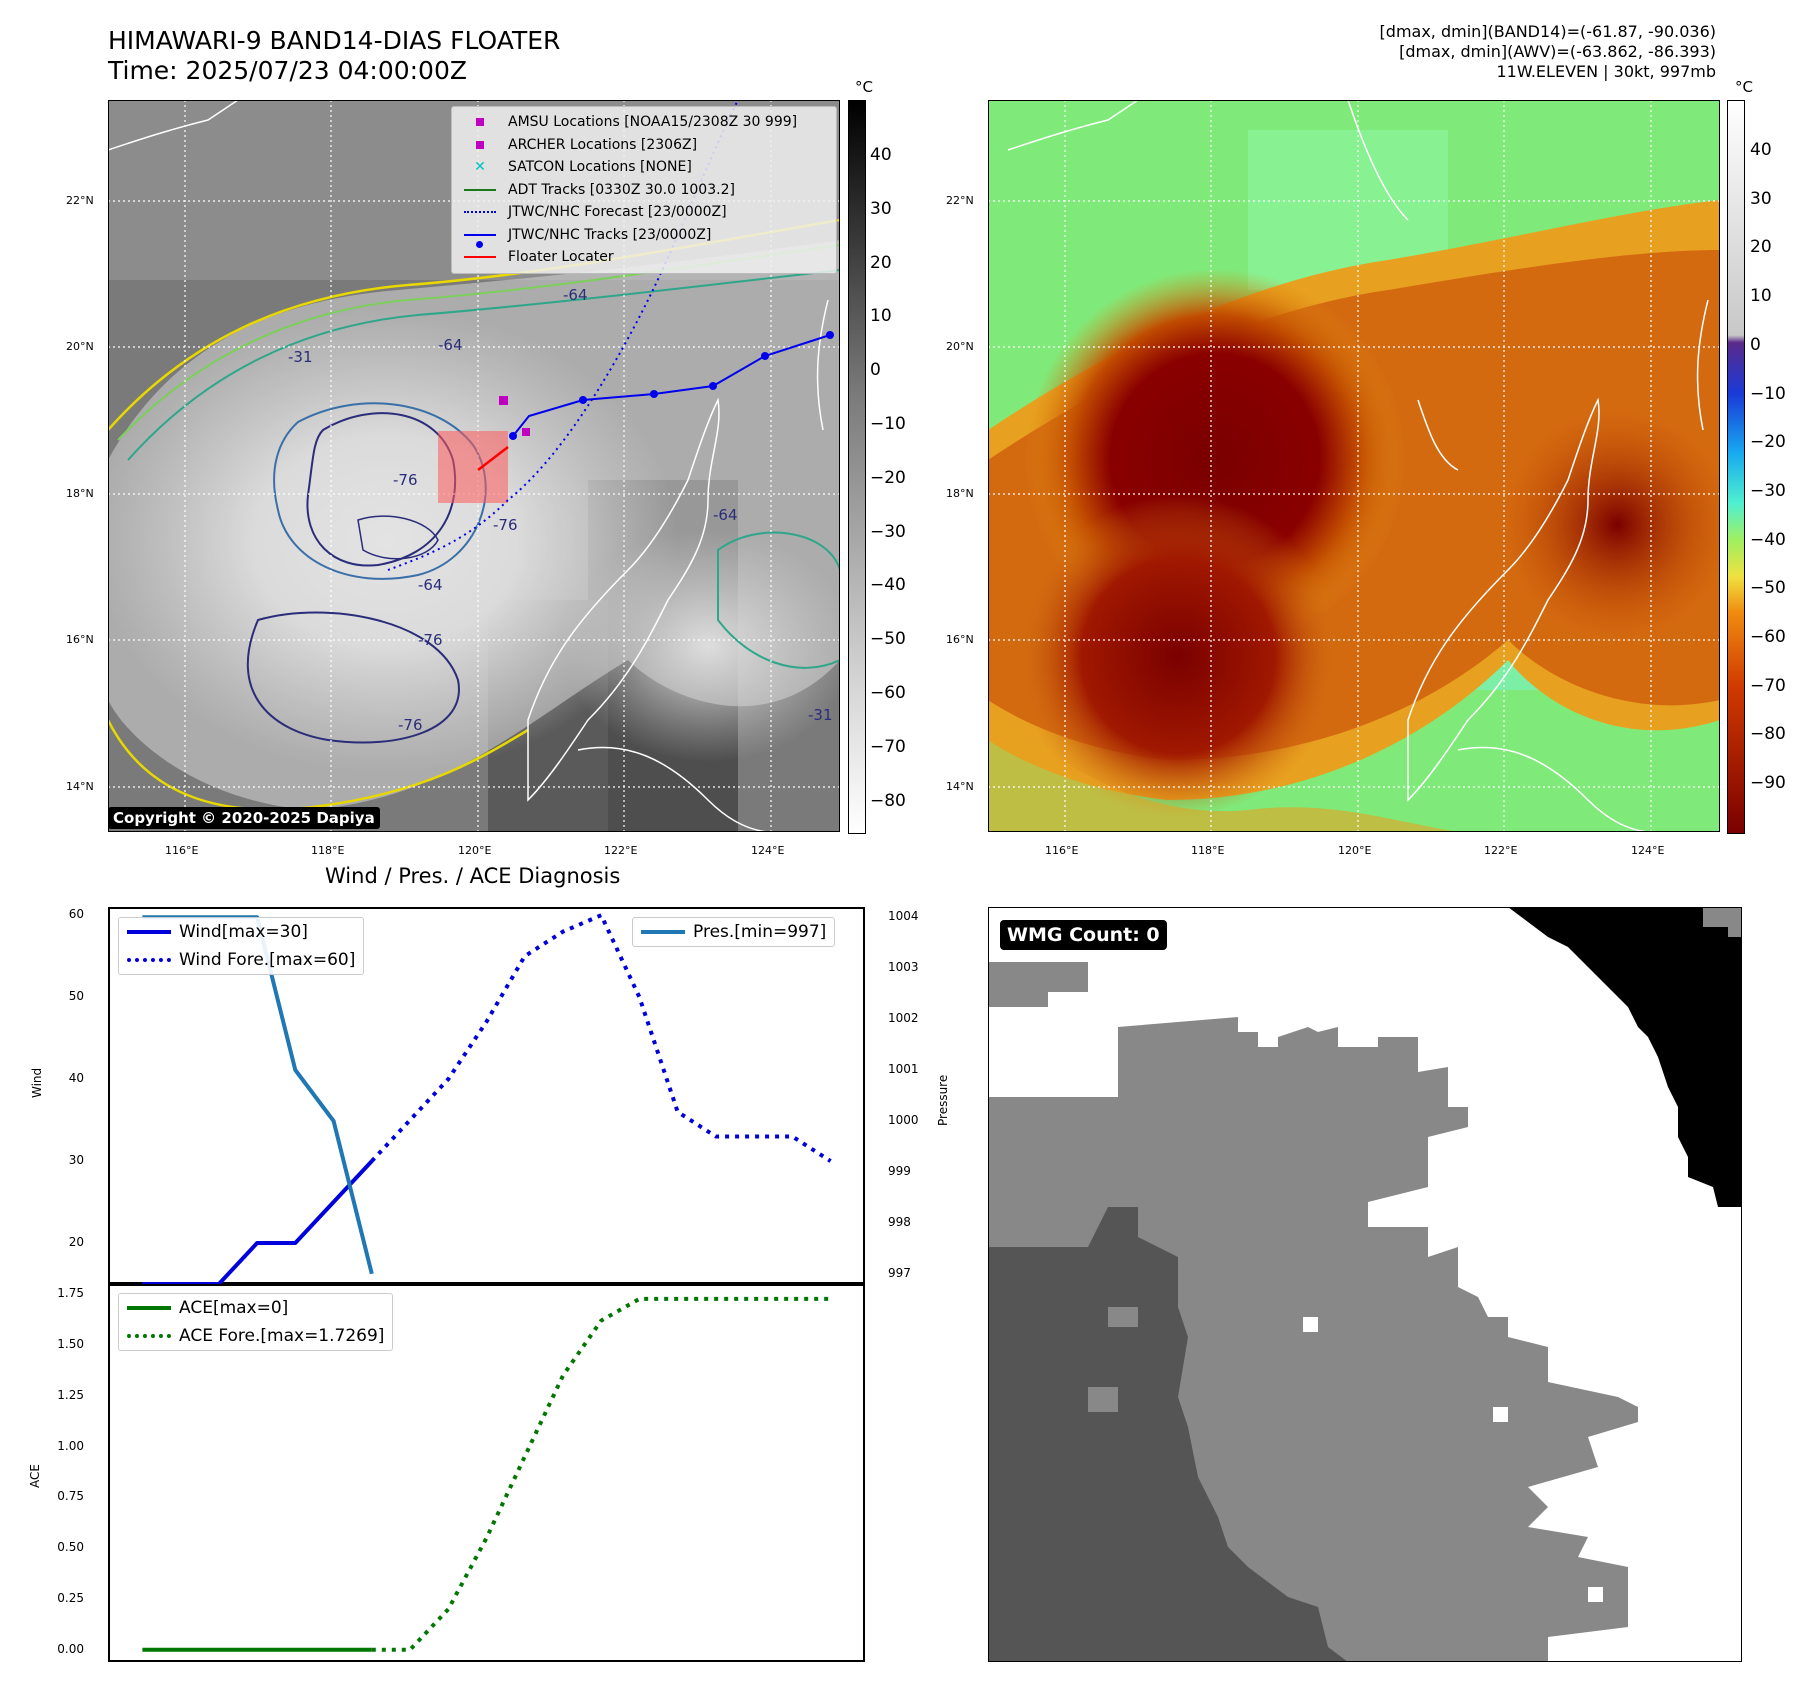 The width and height of the screenshot is (1801, 1690). I want to click on ace-ytick-label: 1.75, so click(70, 1293).